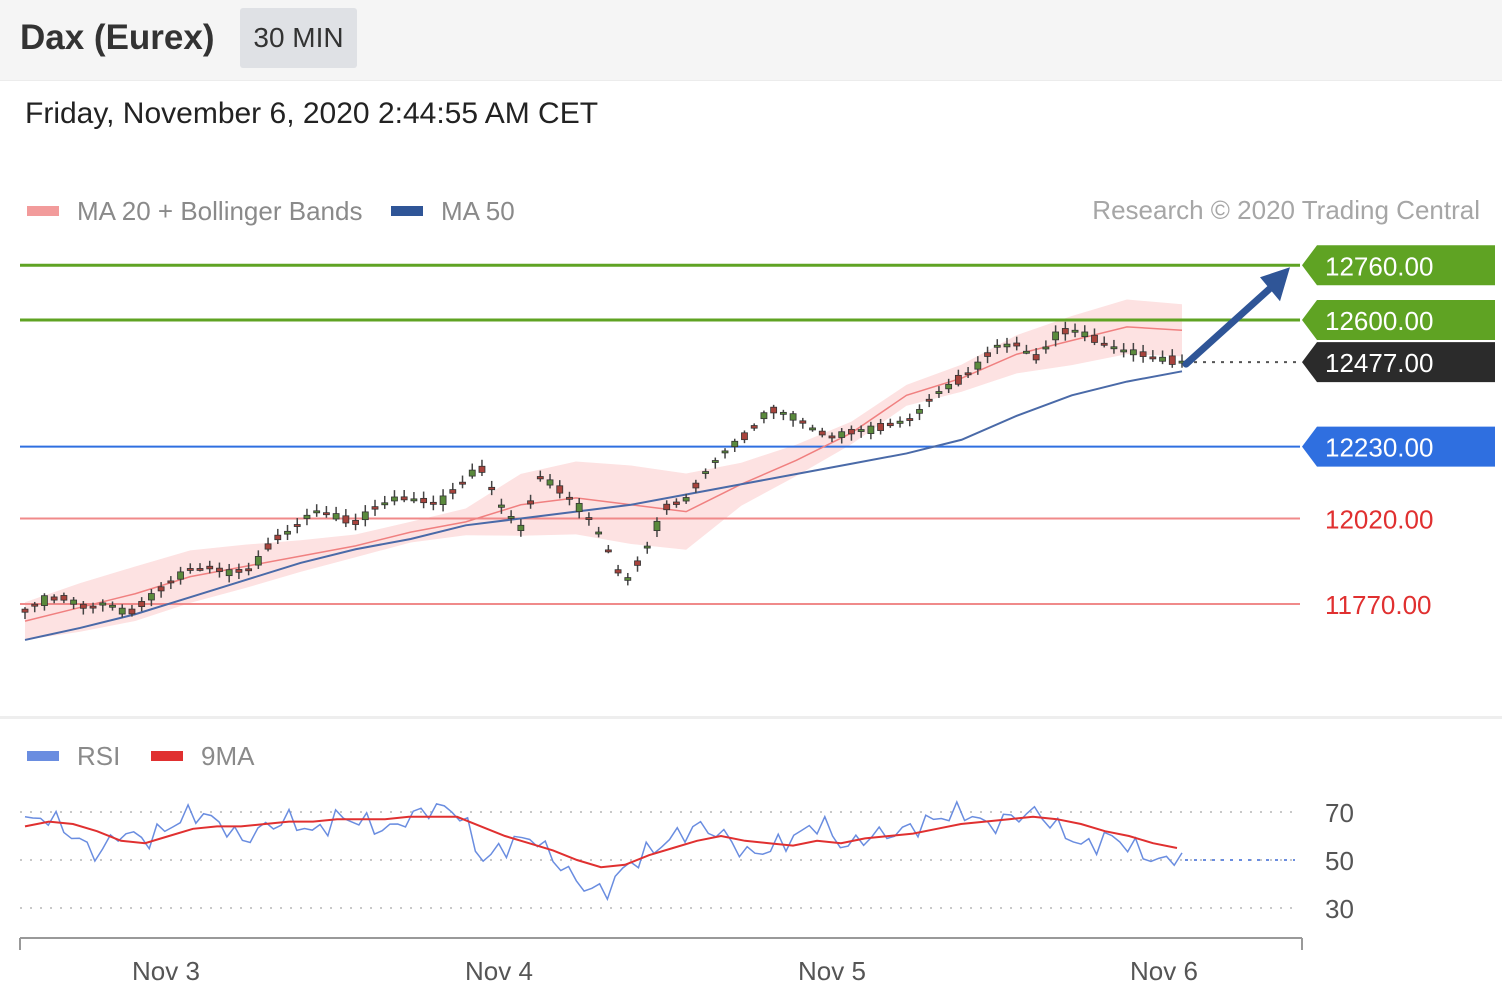 The width and height of the screenshot is (1502, 1008). What do you see at coordinates (751, 717) in the screenshot?
I see `panel-divider` at bounding box center [751, 717].